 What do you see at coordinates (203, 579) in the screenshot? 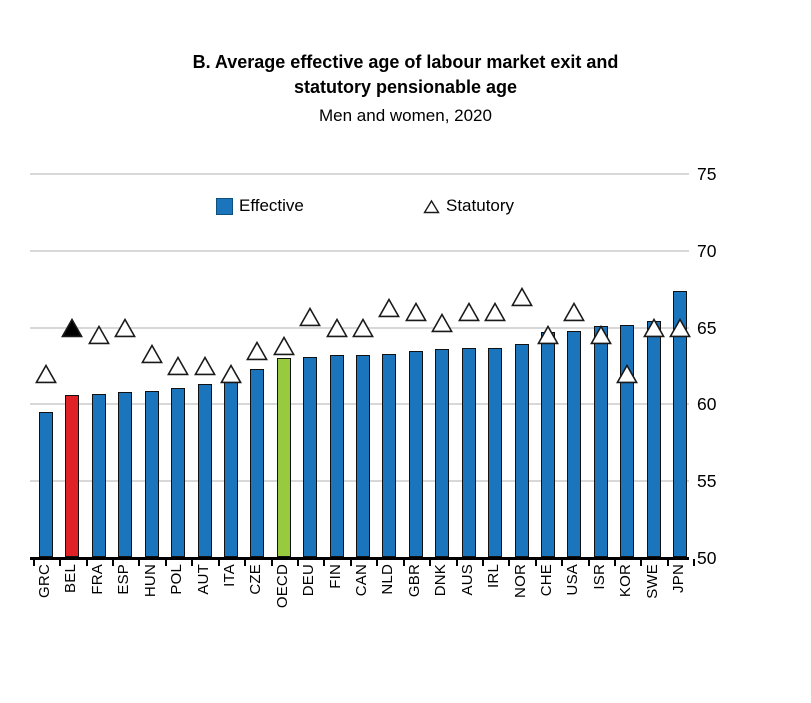
I see `x-label-AUT: AUT` at bounding box center [203, 579].